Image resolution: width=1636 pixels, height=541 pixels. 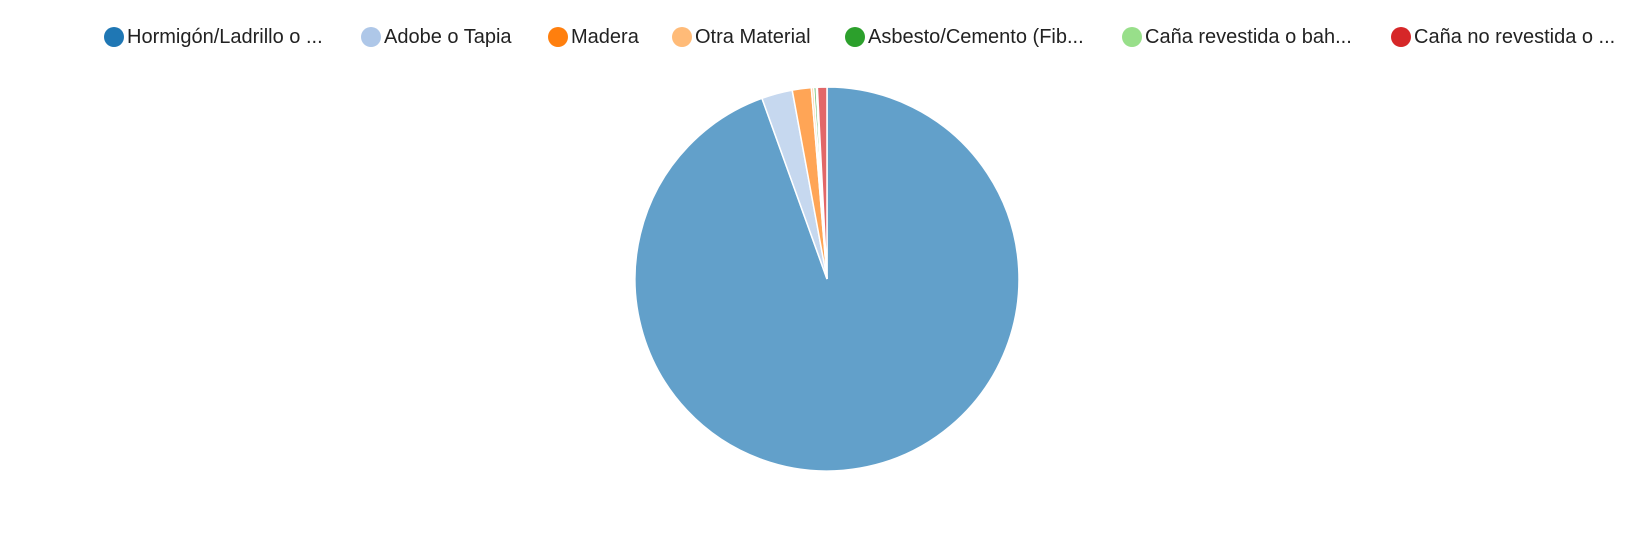 I want to click on legend-marker-hormigon, so click(x=114, y=37).